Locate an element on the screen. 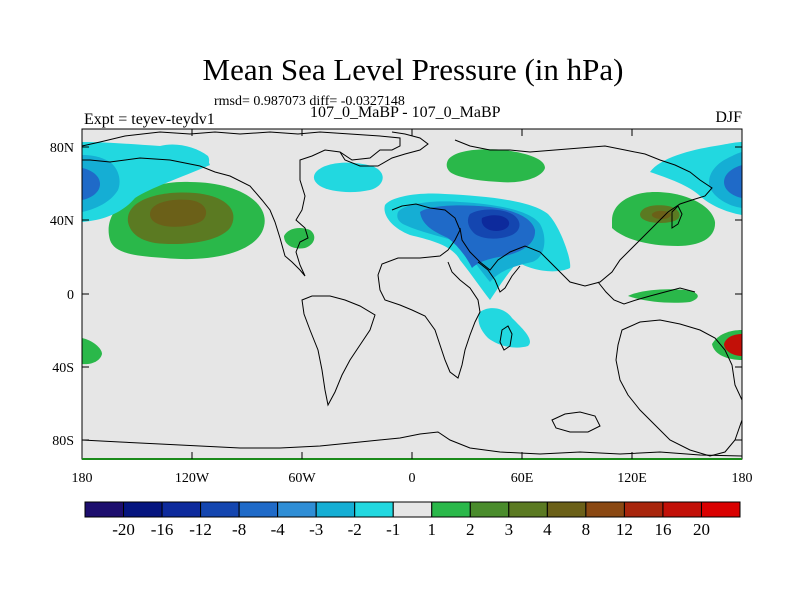  colorbar-label: 12 is located at coordinates (624, 529).